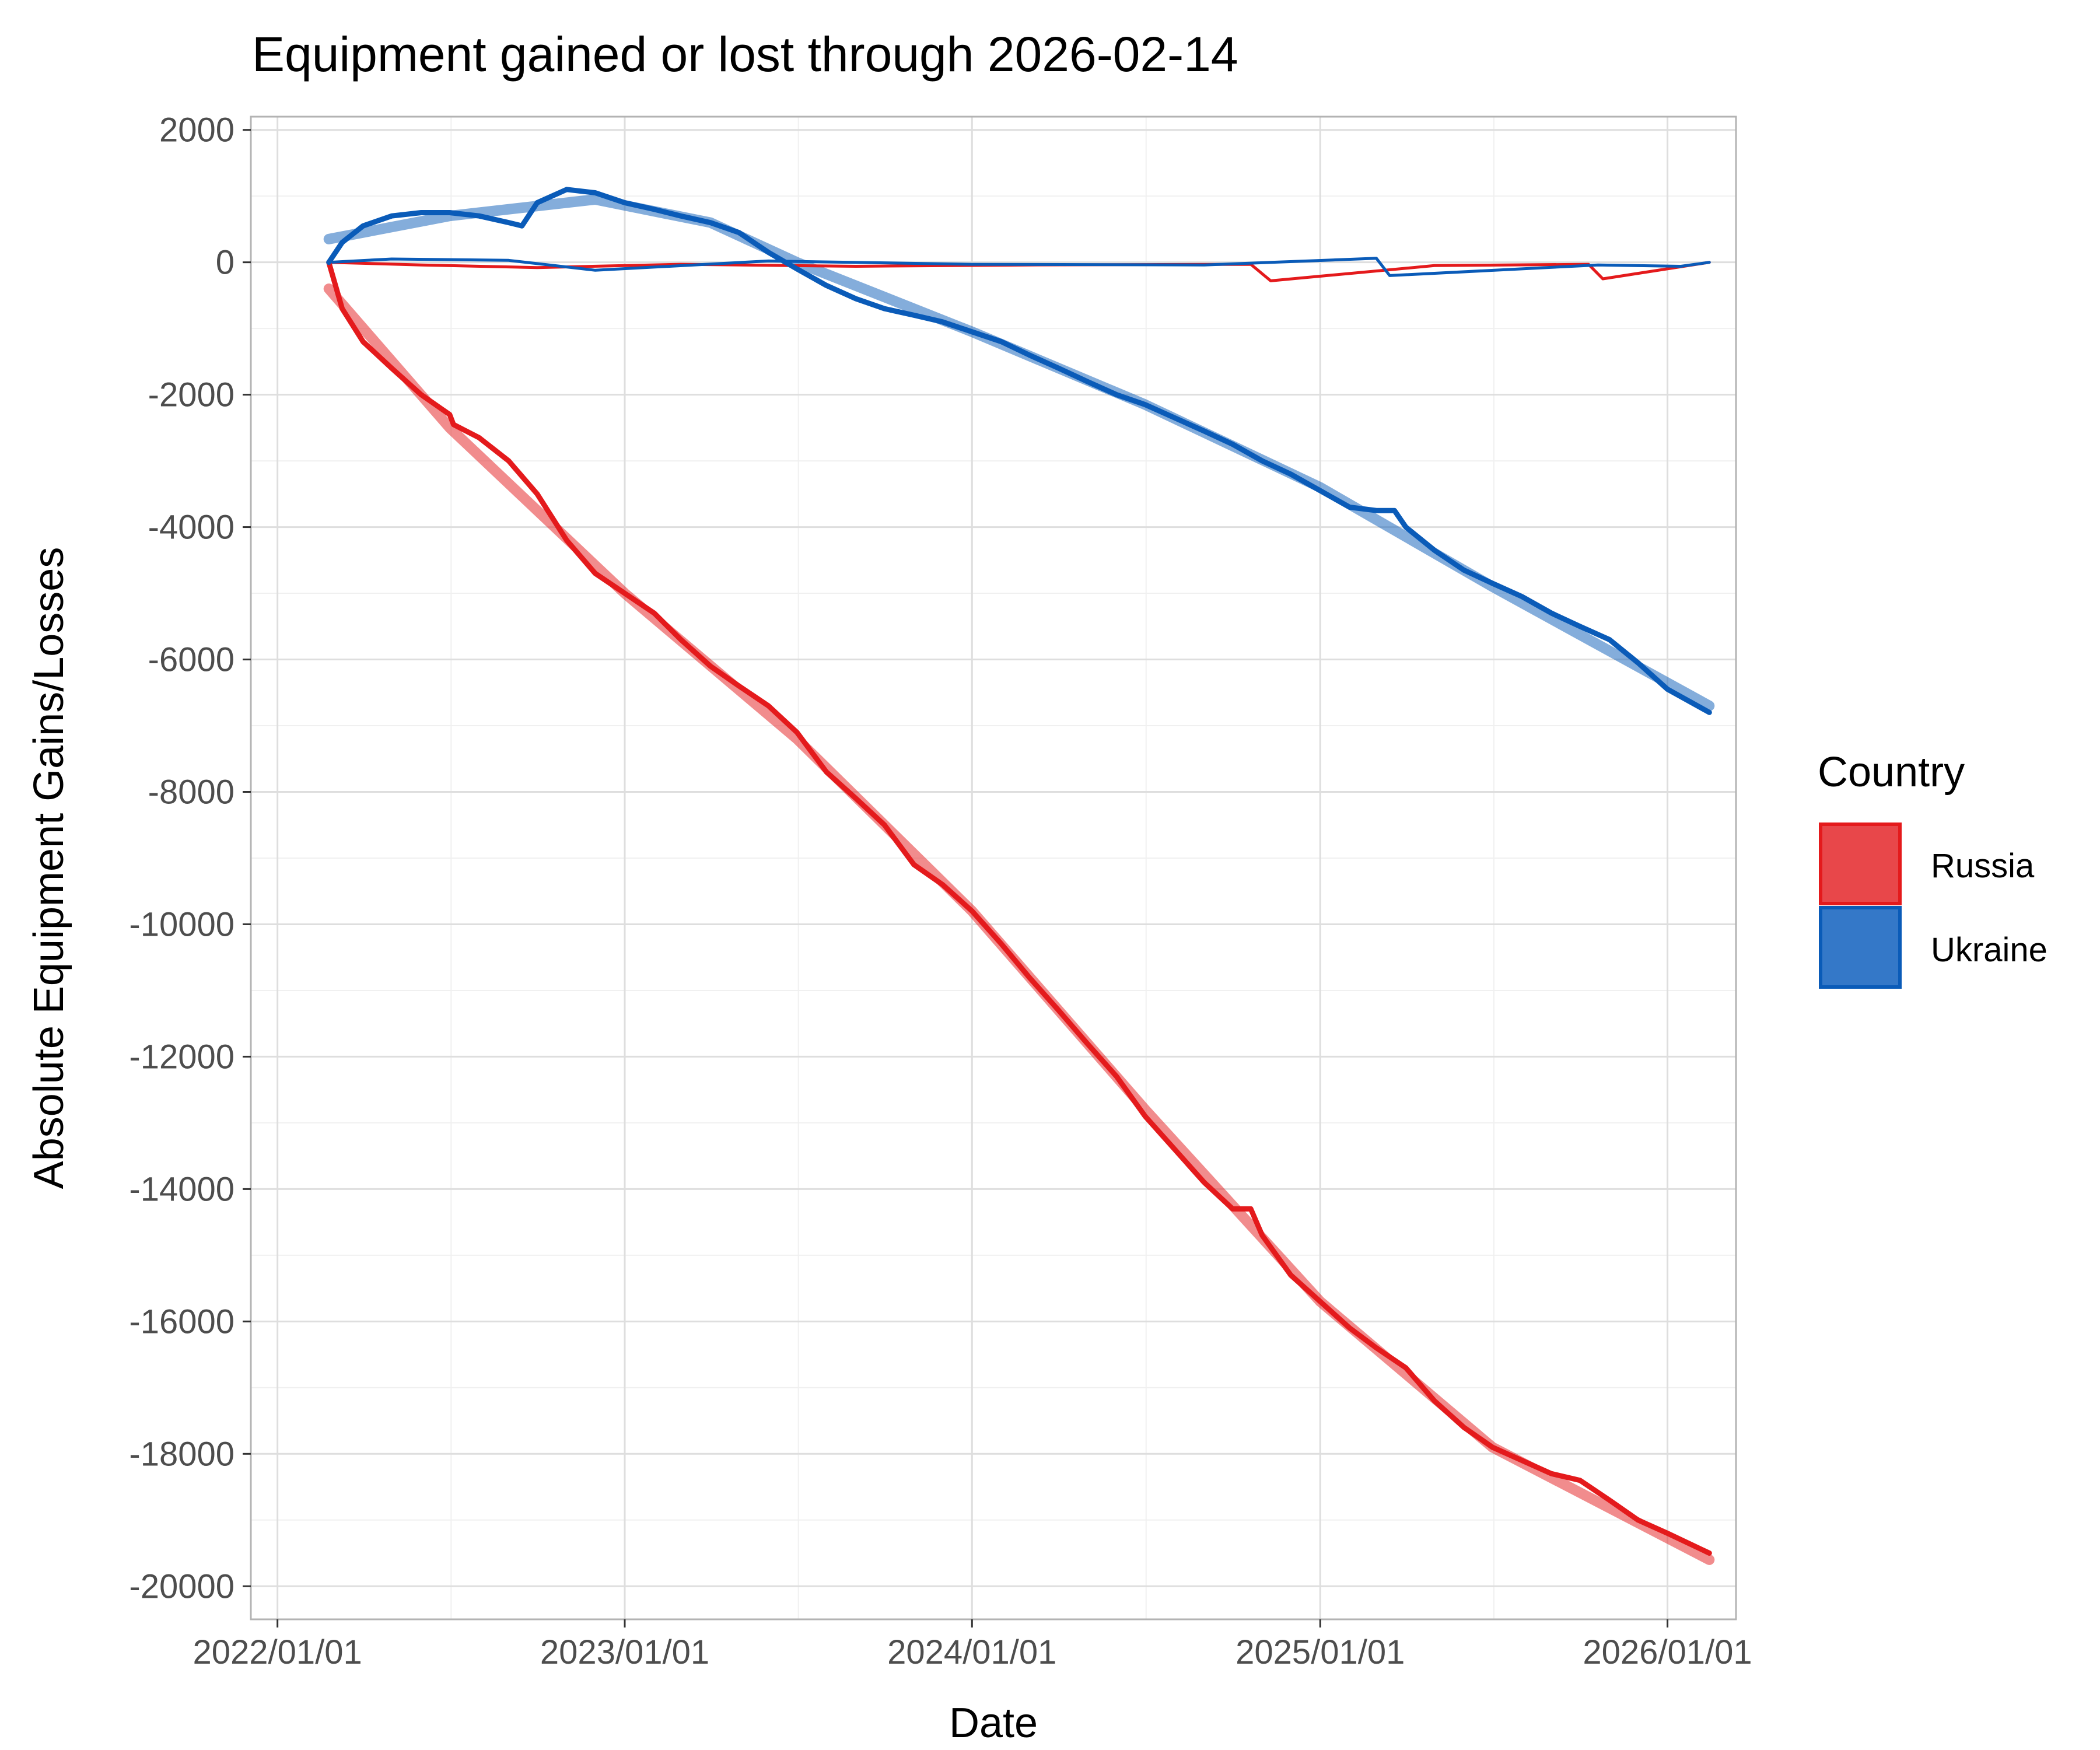  I want to click on y-tick-label: -10000, so click(182, 924).